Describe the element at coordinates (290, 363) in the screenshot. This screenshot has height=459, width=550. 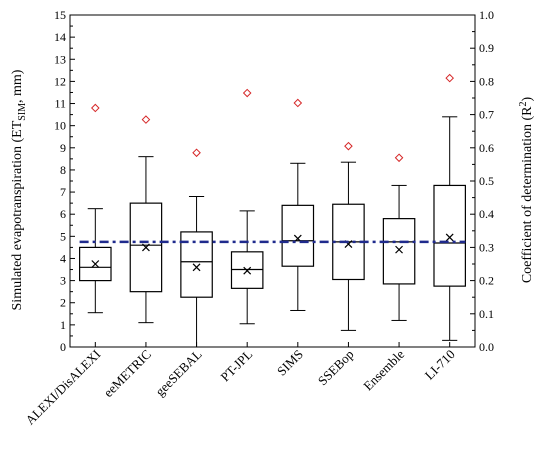
I see `x-tick-label: SIMS` at that location.